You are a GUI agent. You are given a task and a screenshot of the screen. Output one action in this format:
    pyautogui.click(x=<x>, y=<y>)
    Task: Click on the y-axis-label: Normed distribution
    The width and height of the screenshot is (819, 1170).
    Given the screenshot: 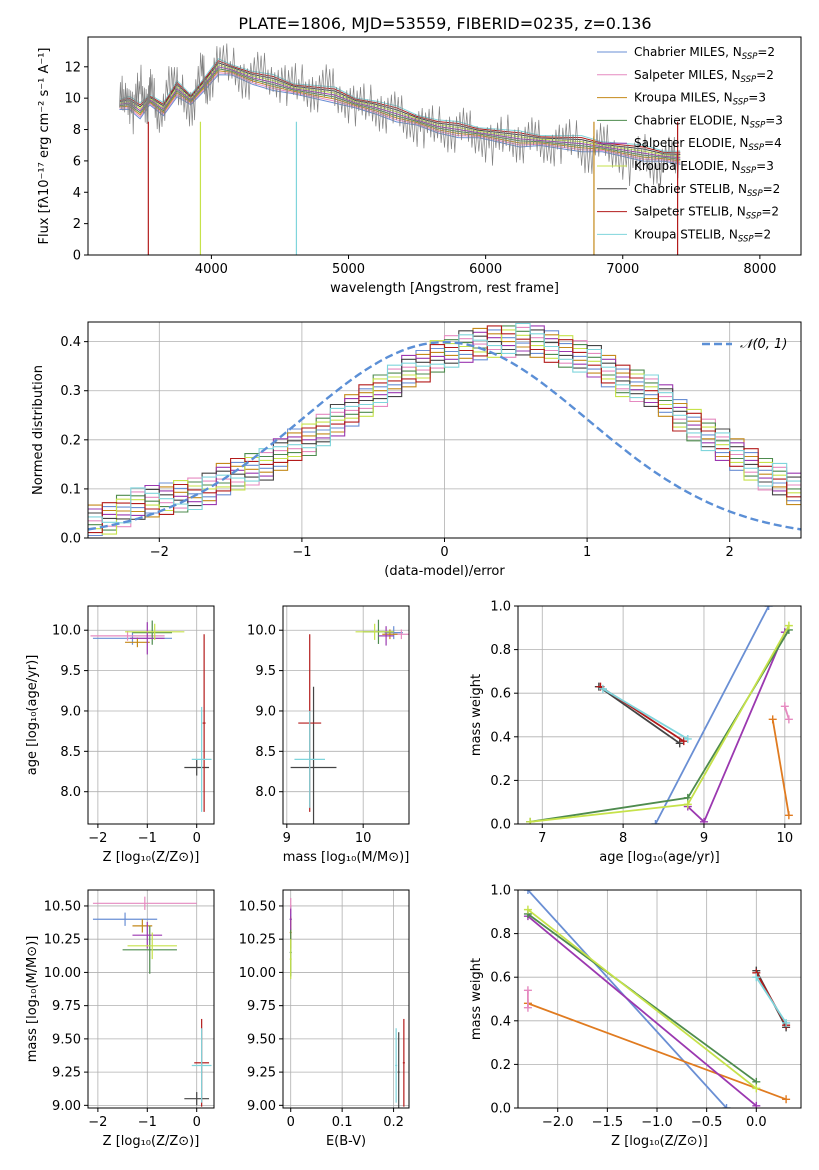 What is the action you would take?
    pyautogui.click(x=38, y=430)
    